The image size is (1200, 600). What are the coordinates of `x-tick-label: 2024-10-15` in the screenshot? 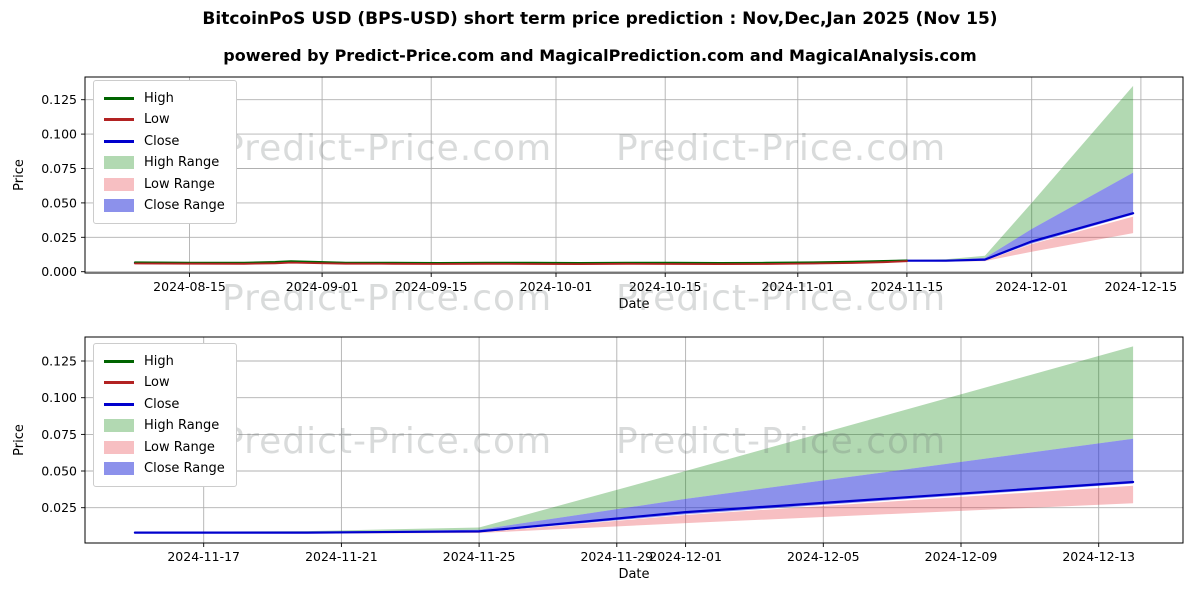 It's located at (665, 286).